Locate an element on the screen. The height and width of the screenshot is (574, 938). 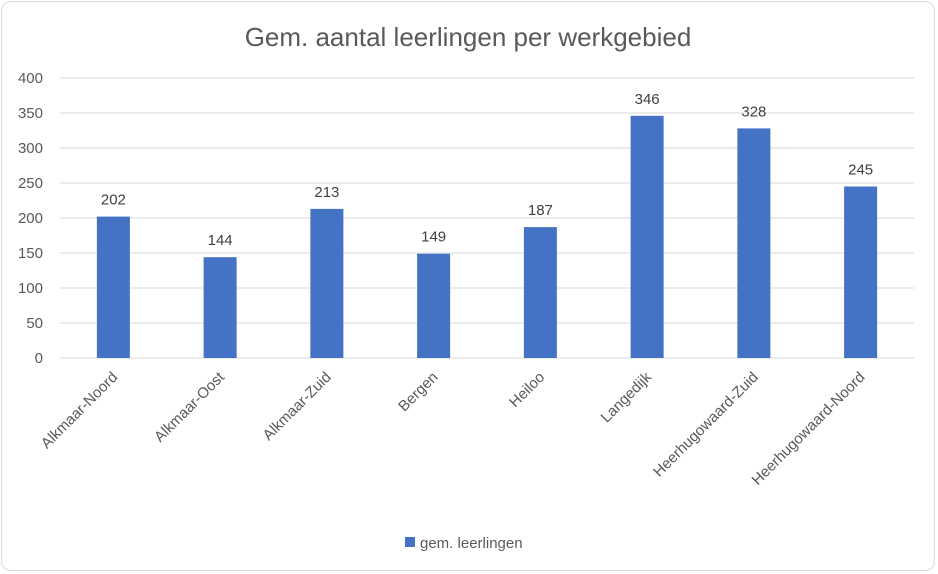
y-tick-label: 250 is located at coordinates (30, 183).